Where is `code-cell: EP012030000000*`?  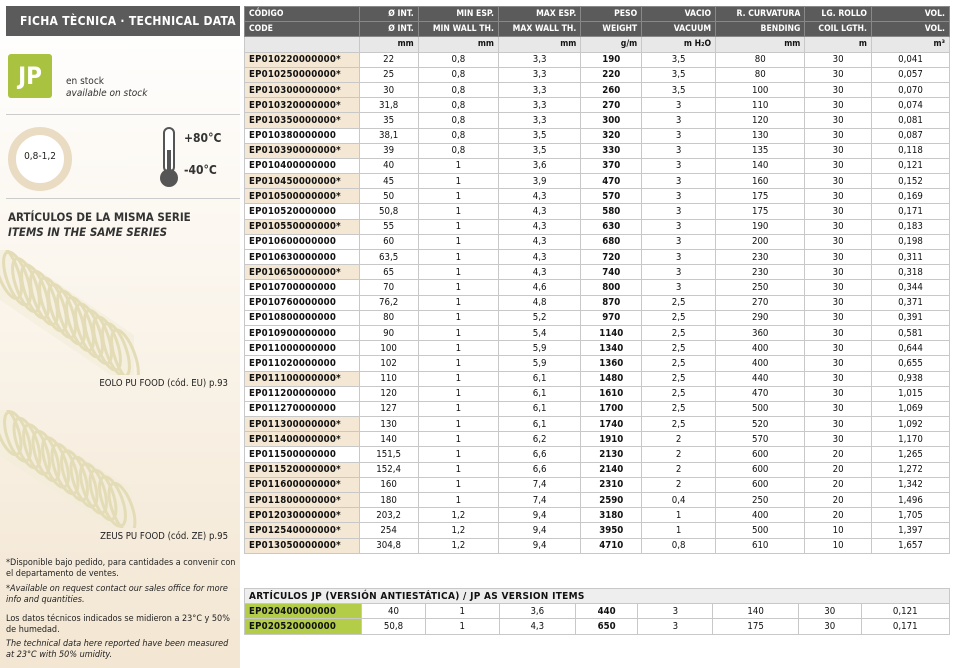
code-cell: EP012030000000* is located at coordinates (302, 515).